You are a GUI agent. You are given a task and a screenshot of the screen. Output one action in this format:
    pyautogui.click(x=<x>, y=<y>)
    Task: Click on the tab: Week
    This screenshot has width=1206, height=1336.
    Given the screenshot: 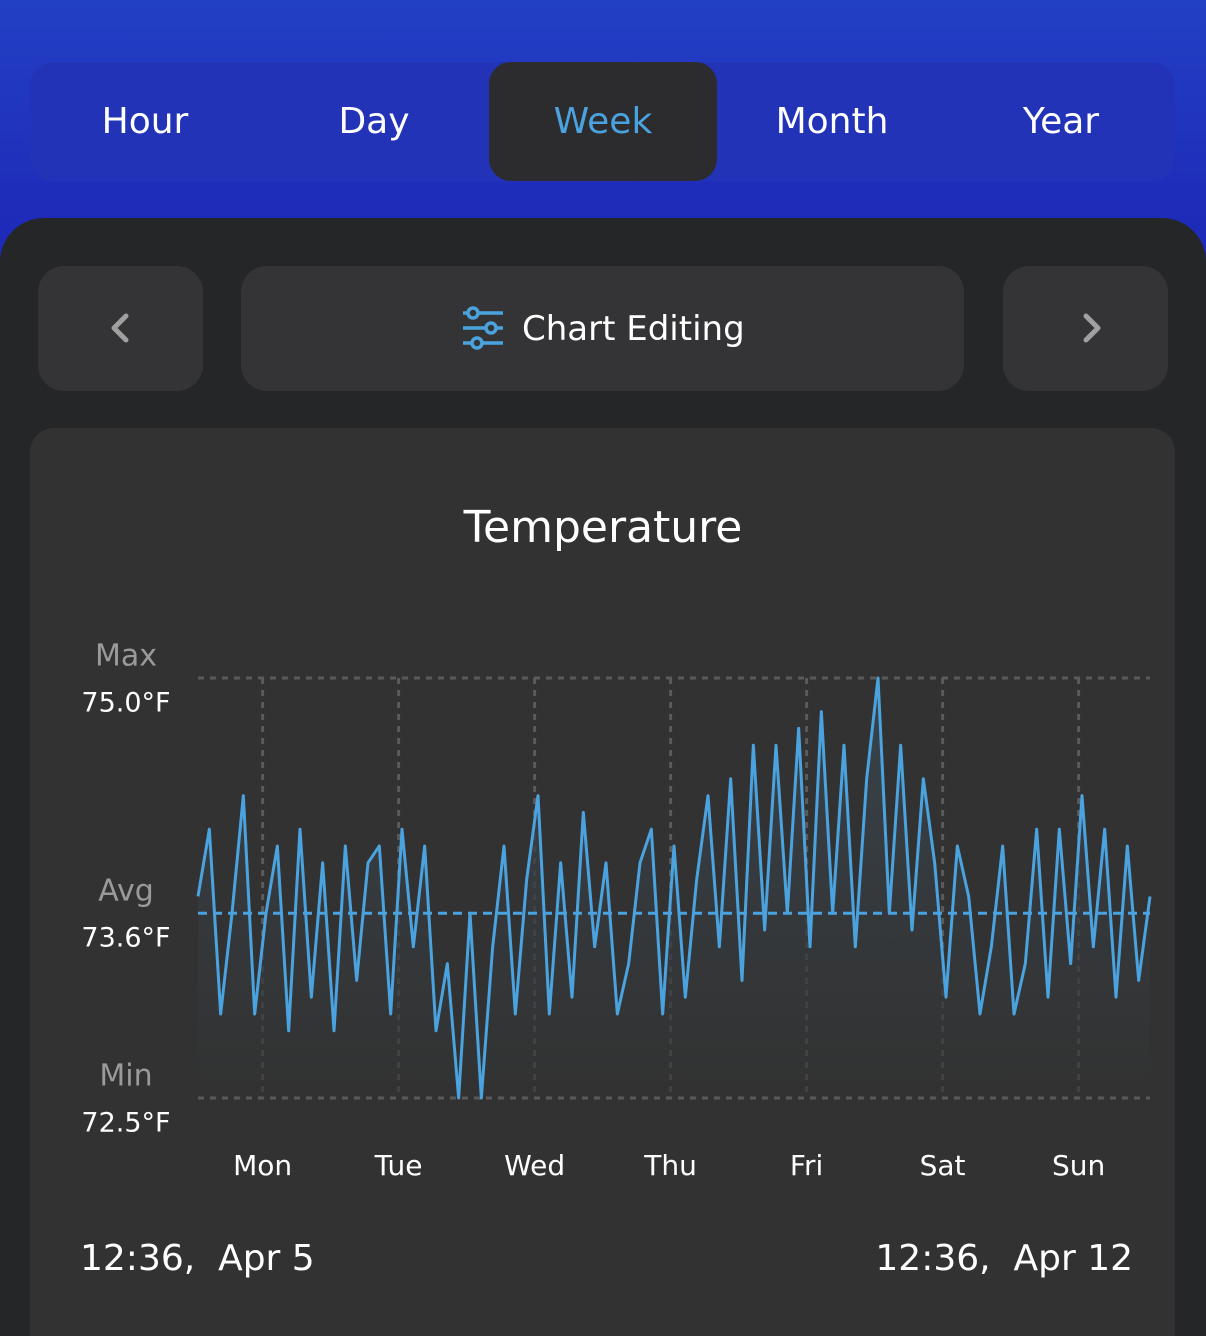 What is the action you would take?
    pyautogui.click(x=603, y=121)
    